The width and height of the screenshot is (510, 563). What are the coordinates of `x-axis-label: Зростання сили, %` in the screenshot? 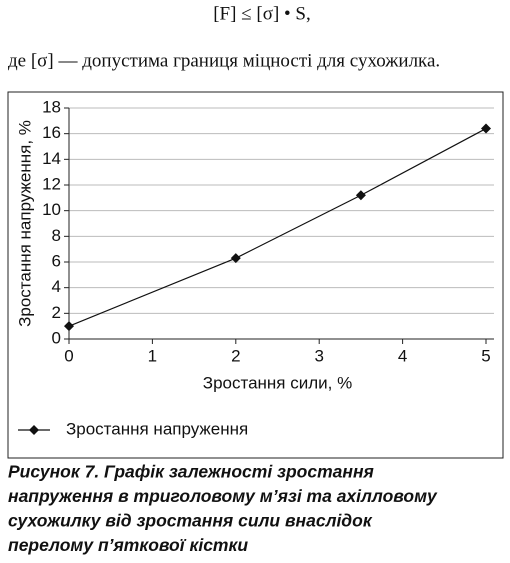 It's located at (277, 382).